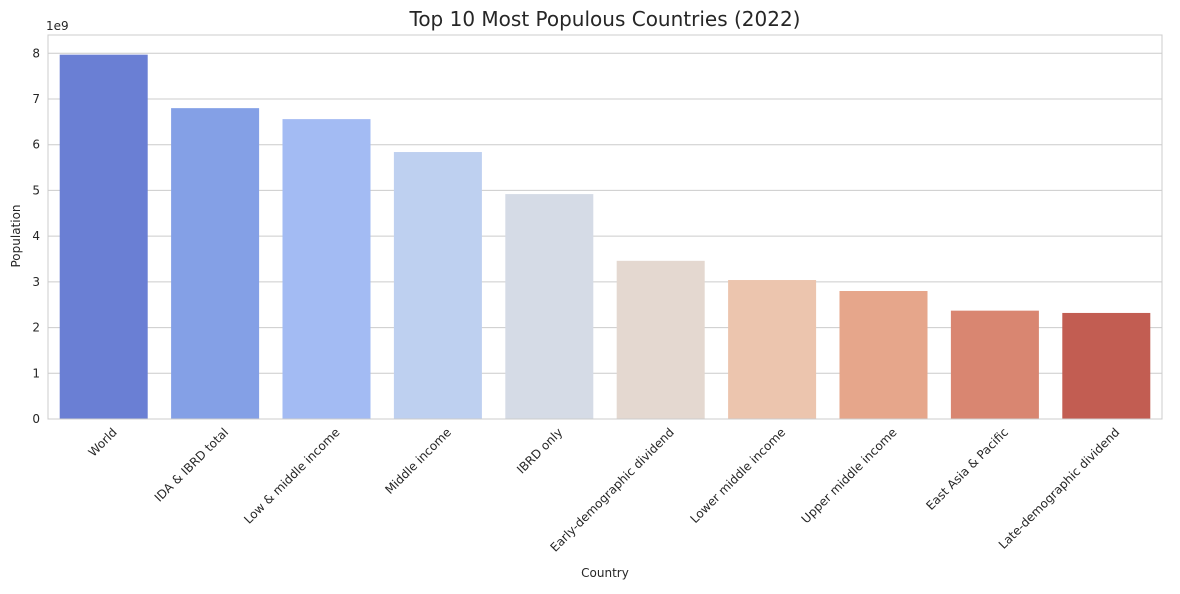  Describe the element at coordinates (849, 475) in the screenshot. I see `x-tick-label: Upper middle income` at that location.